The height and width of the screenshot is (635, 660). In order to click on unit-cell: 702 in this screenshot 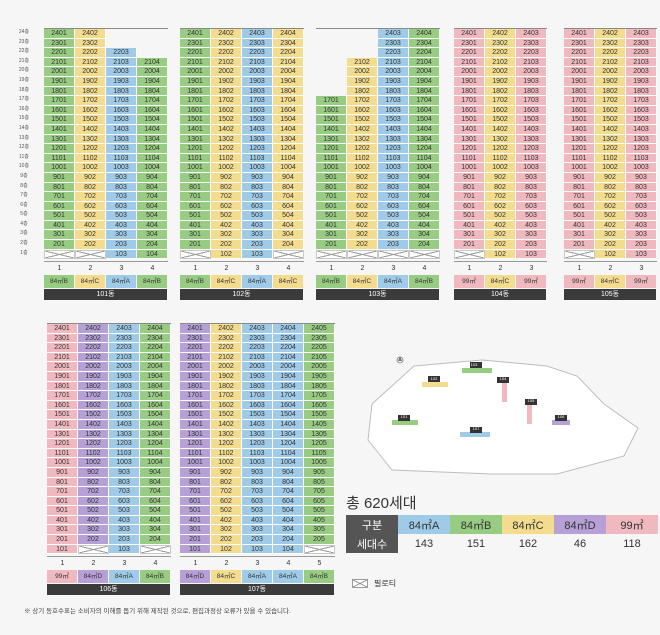, I will do `click(362, 197)`.